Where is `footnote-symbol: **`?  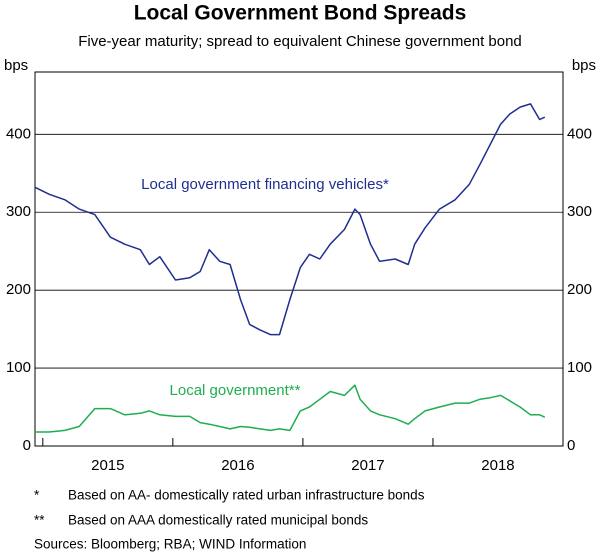 footnote-symbol: ** is located at coordinates (39, 520).